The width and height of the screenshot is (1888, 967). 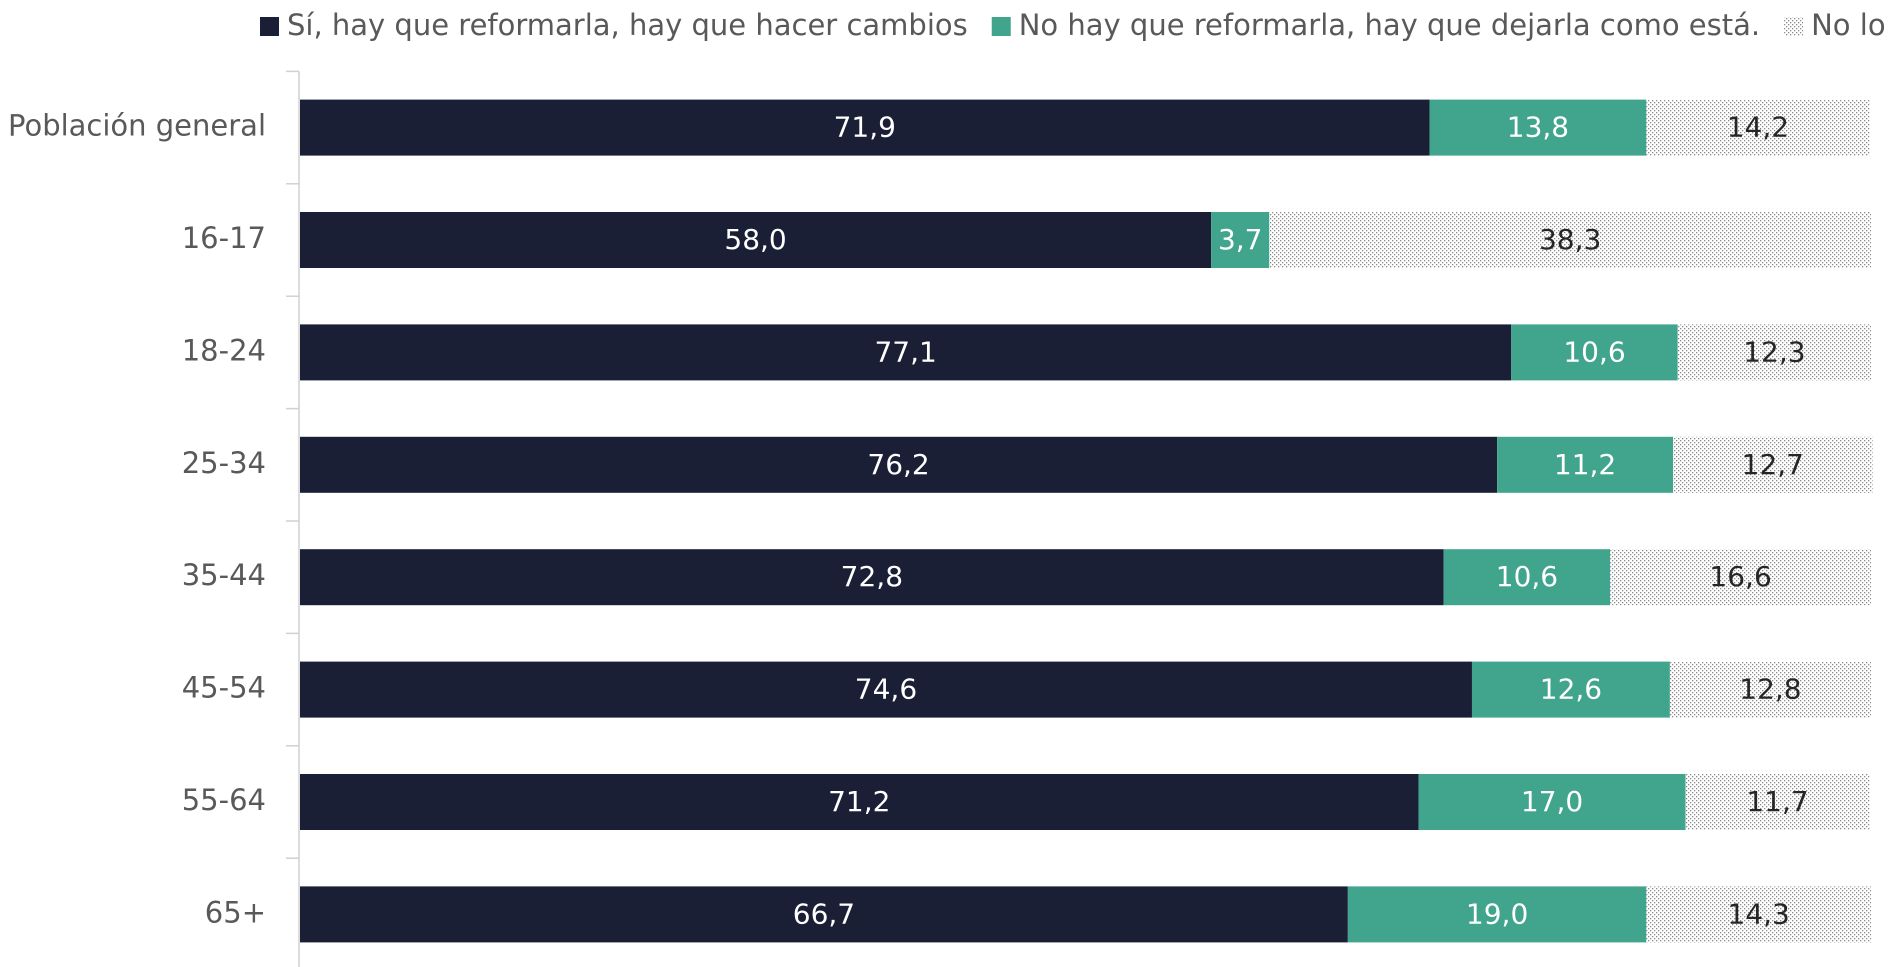 I want to click on value-label: 12,3, so click(x=1774, y=351).